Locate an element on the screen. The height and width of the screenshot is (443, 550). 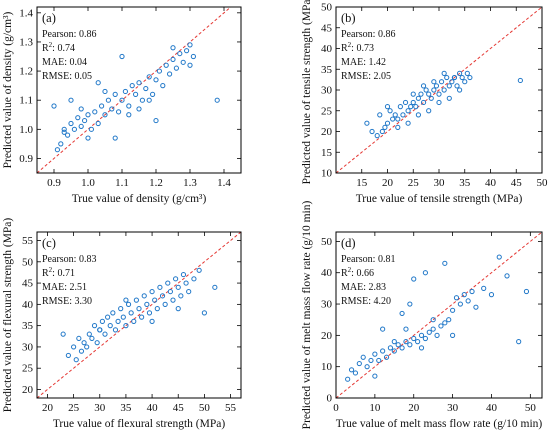
y-tick-label: 0.9 is located at coordinates (26, 159).